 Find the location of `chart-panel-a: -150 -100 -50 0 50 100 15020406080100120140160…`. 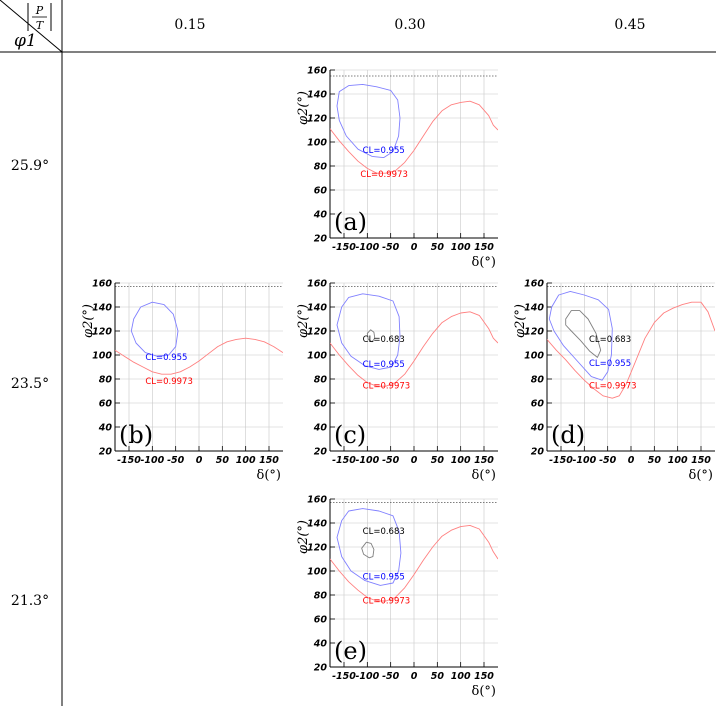

chart-panel-a: -150 -100 -50 0 50 100 15020406080100120140160… is located at coordinates (397, 168).